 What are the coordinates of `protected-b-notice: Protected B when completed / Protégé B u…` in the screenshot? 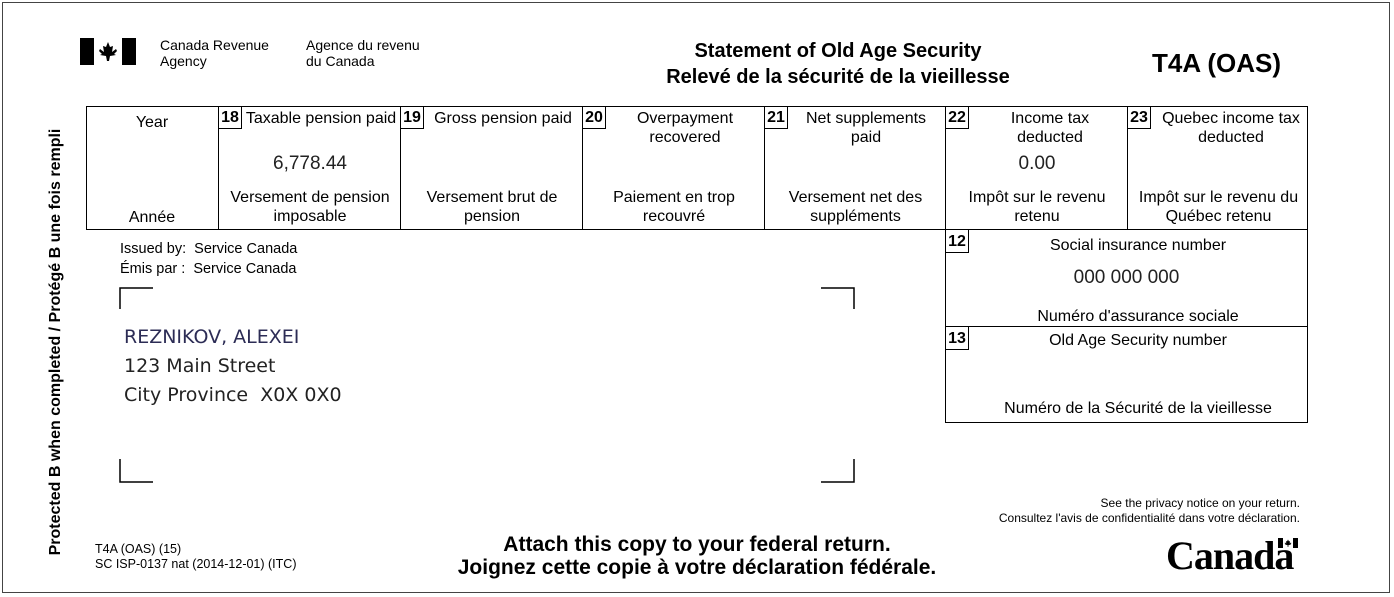 It's located at (55, 342).